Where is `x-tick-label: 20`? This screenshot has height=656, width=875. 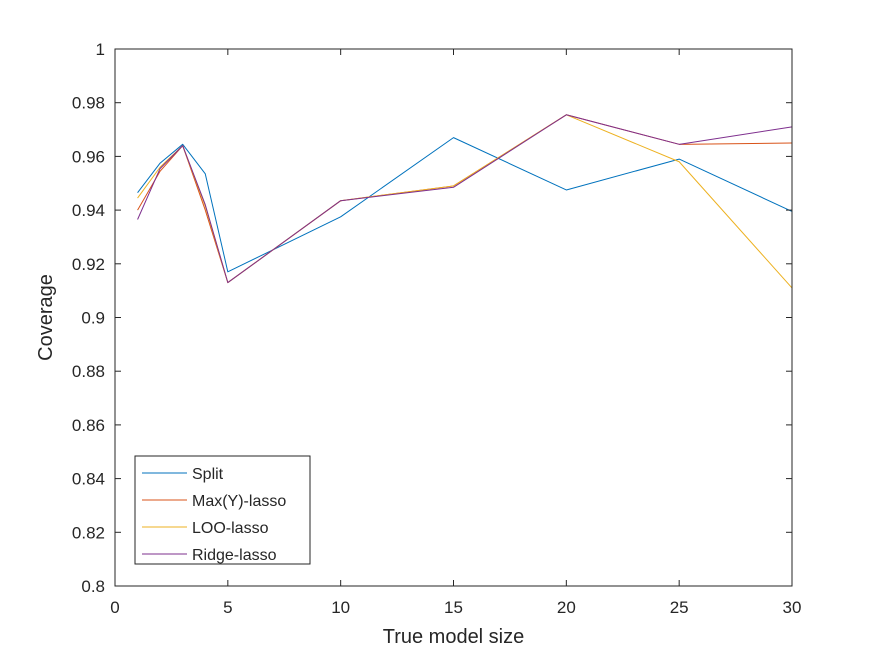 x-tick-label: 20 is located at coordinates (566, 607).